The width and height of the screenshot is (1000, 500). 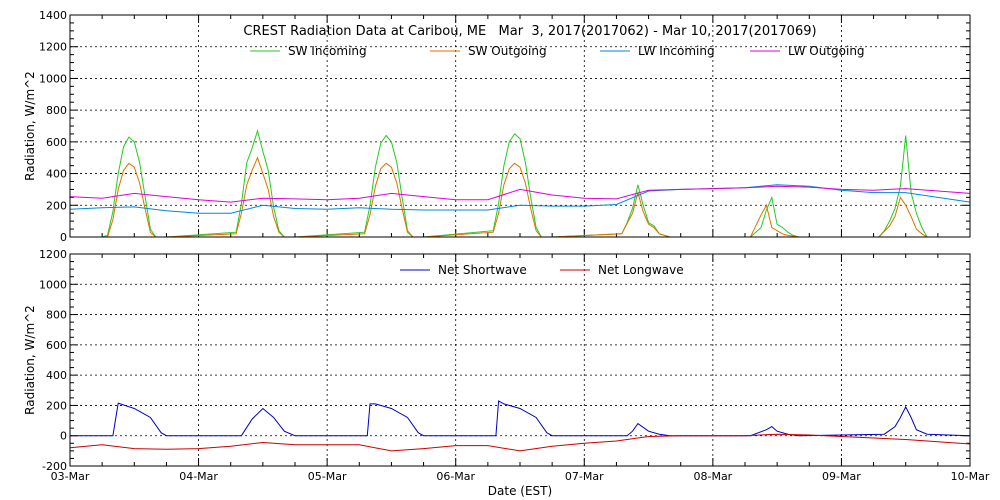 I want to click on x-tick-label: 08-Mar, so click(x=712, y=476).